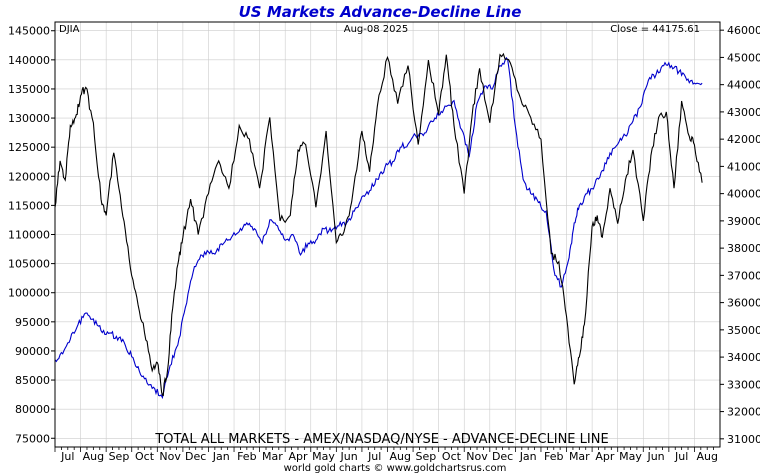 The image size is (760, 475). What do you see at coordinates (29, 205) in the screenshot?
I see `y-left-tick-label: 115000` at bounding box center [29, 205].